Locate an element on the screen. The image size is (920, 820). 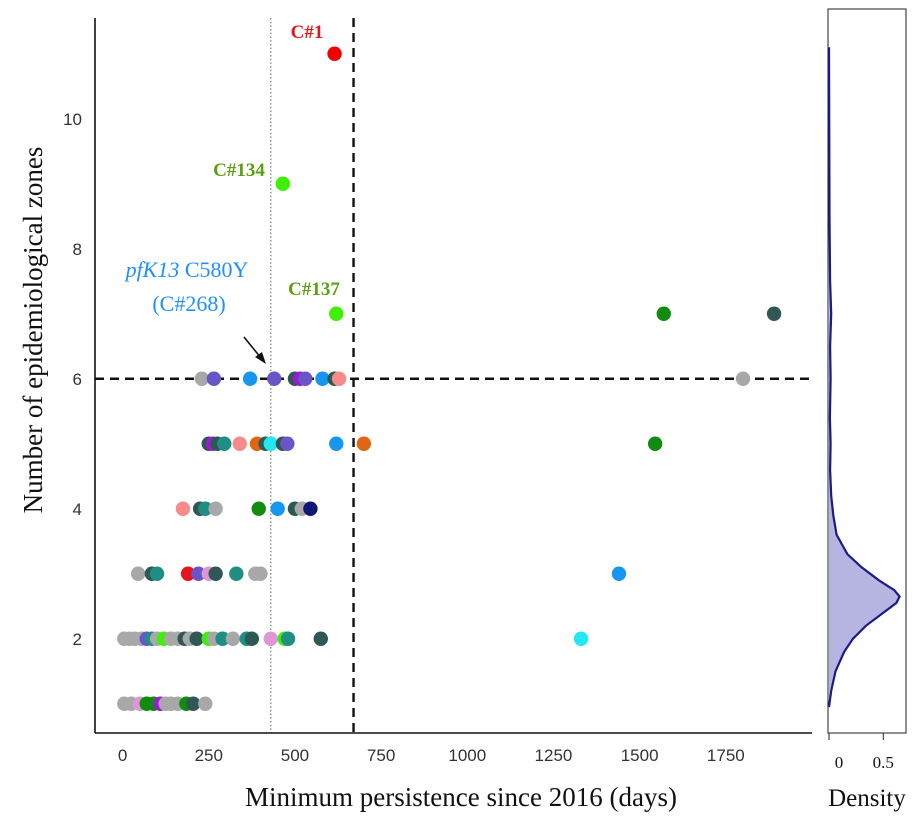
y-tick-label: 2 is located at coordinates (77, 639).